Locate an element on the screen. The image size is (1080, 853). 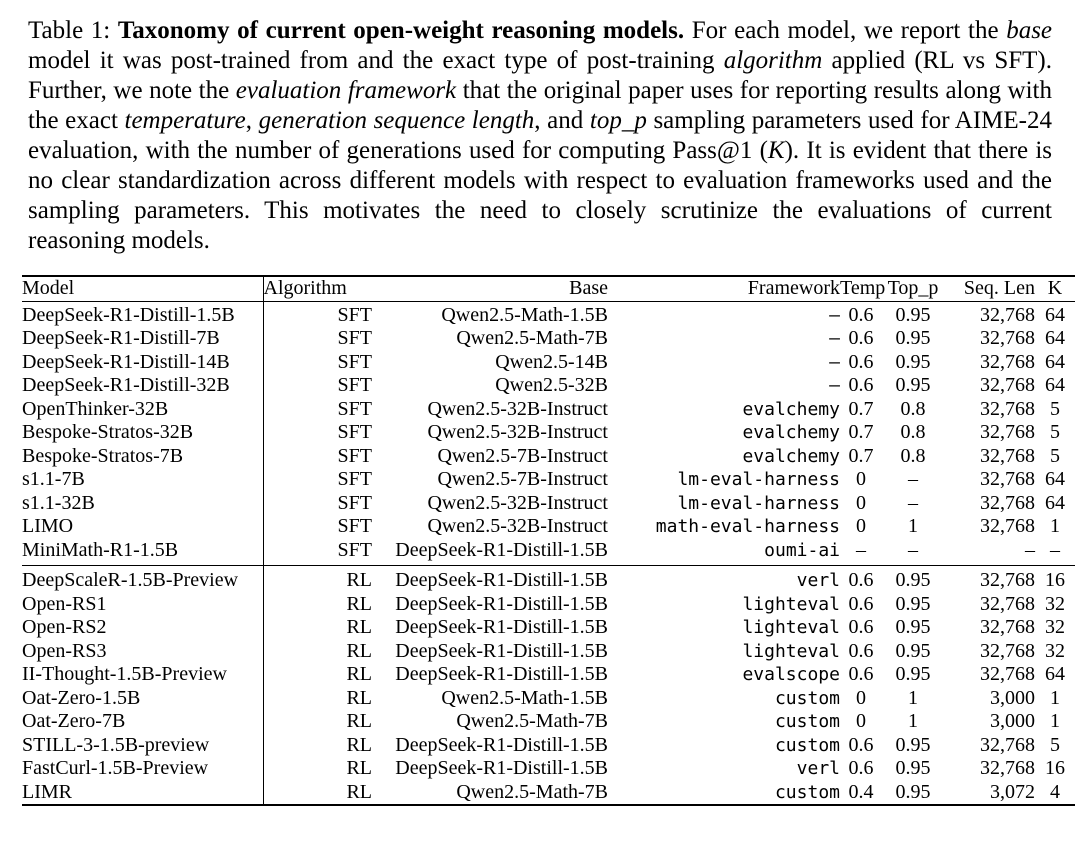
cell-model: DeepSeek-R1-Distill-14B is located at coordinates (126, 361).